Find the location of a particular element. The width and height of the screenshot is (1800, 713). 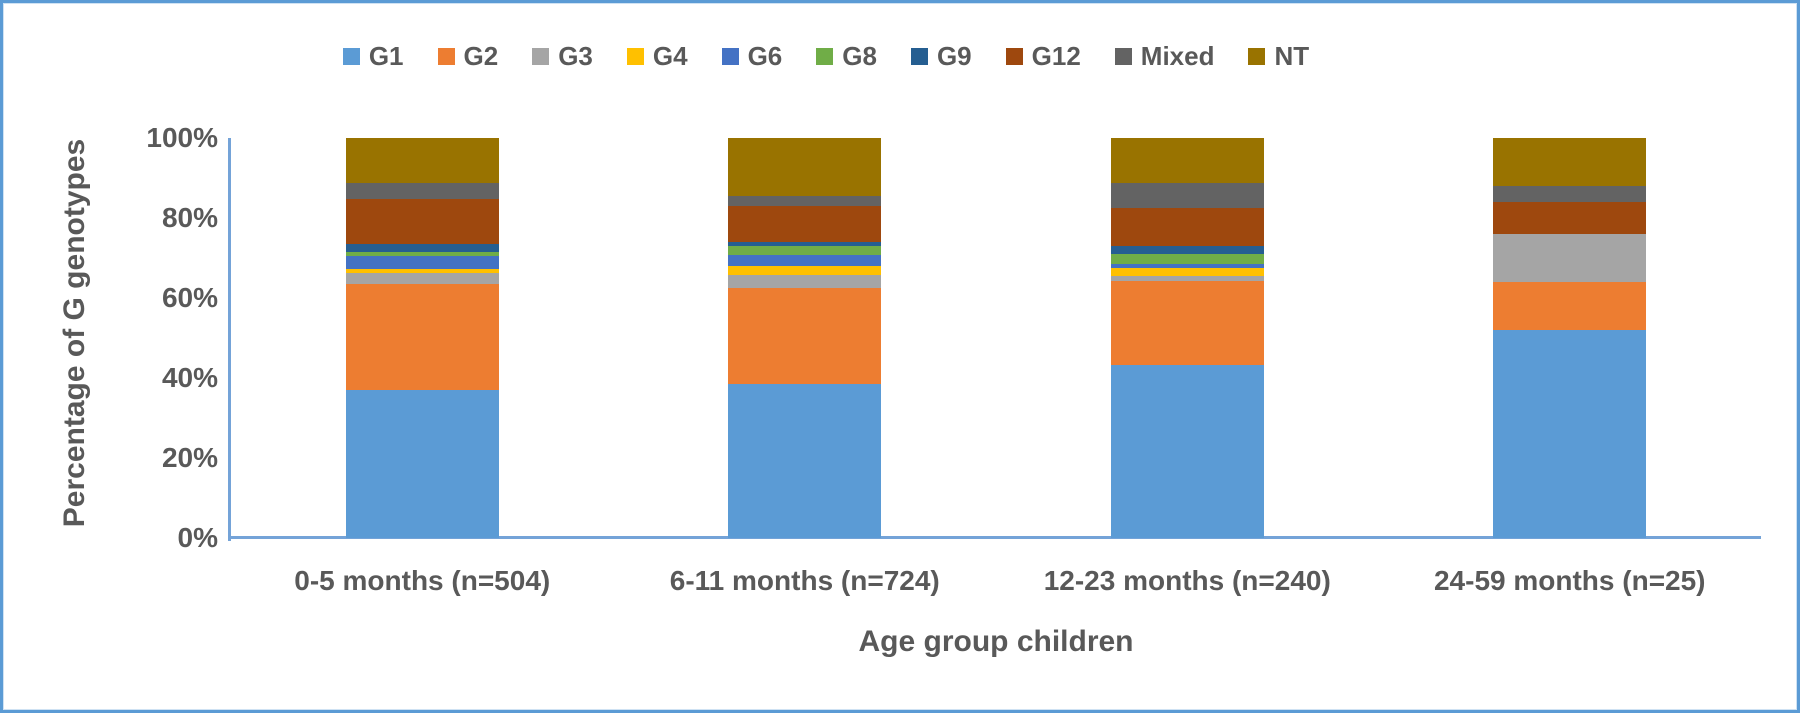

y-tick-label: 60% is located at coordinates (189, 297).